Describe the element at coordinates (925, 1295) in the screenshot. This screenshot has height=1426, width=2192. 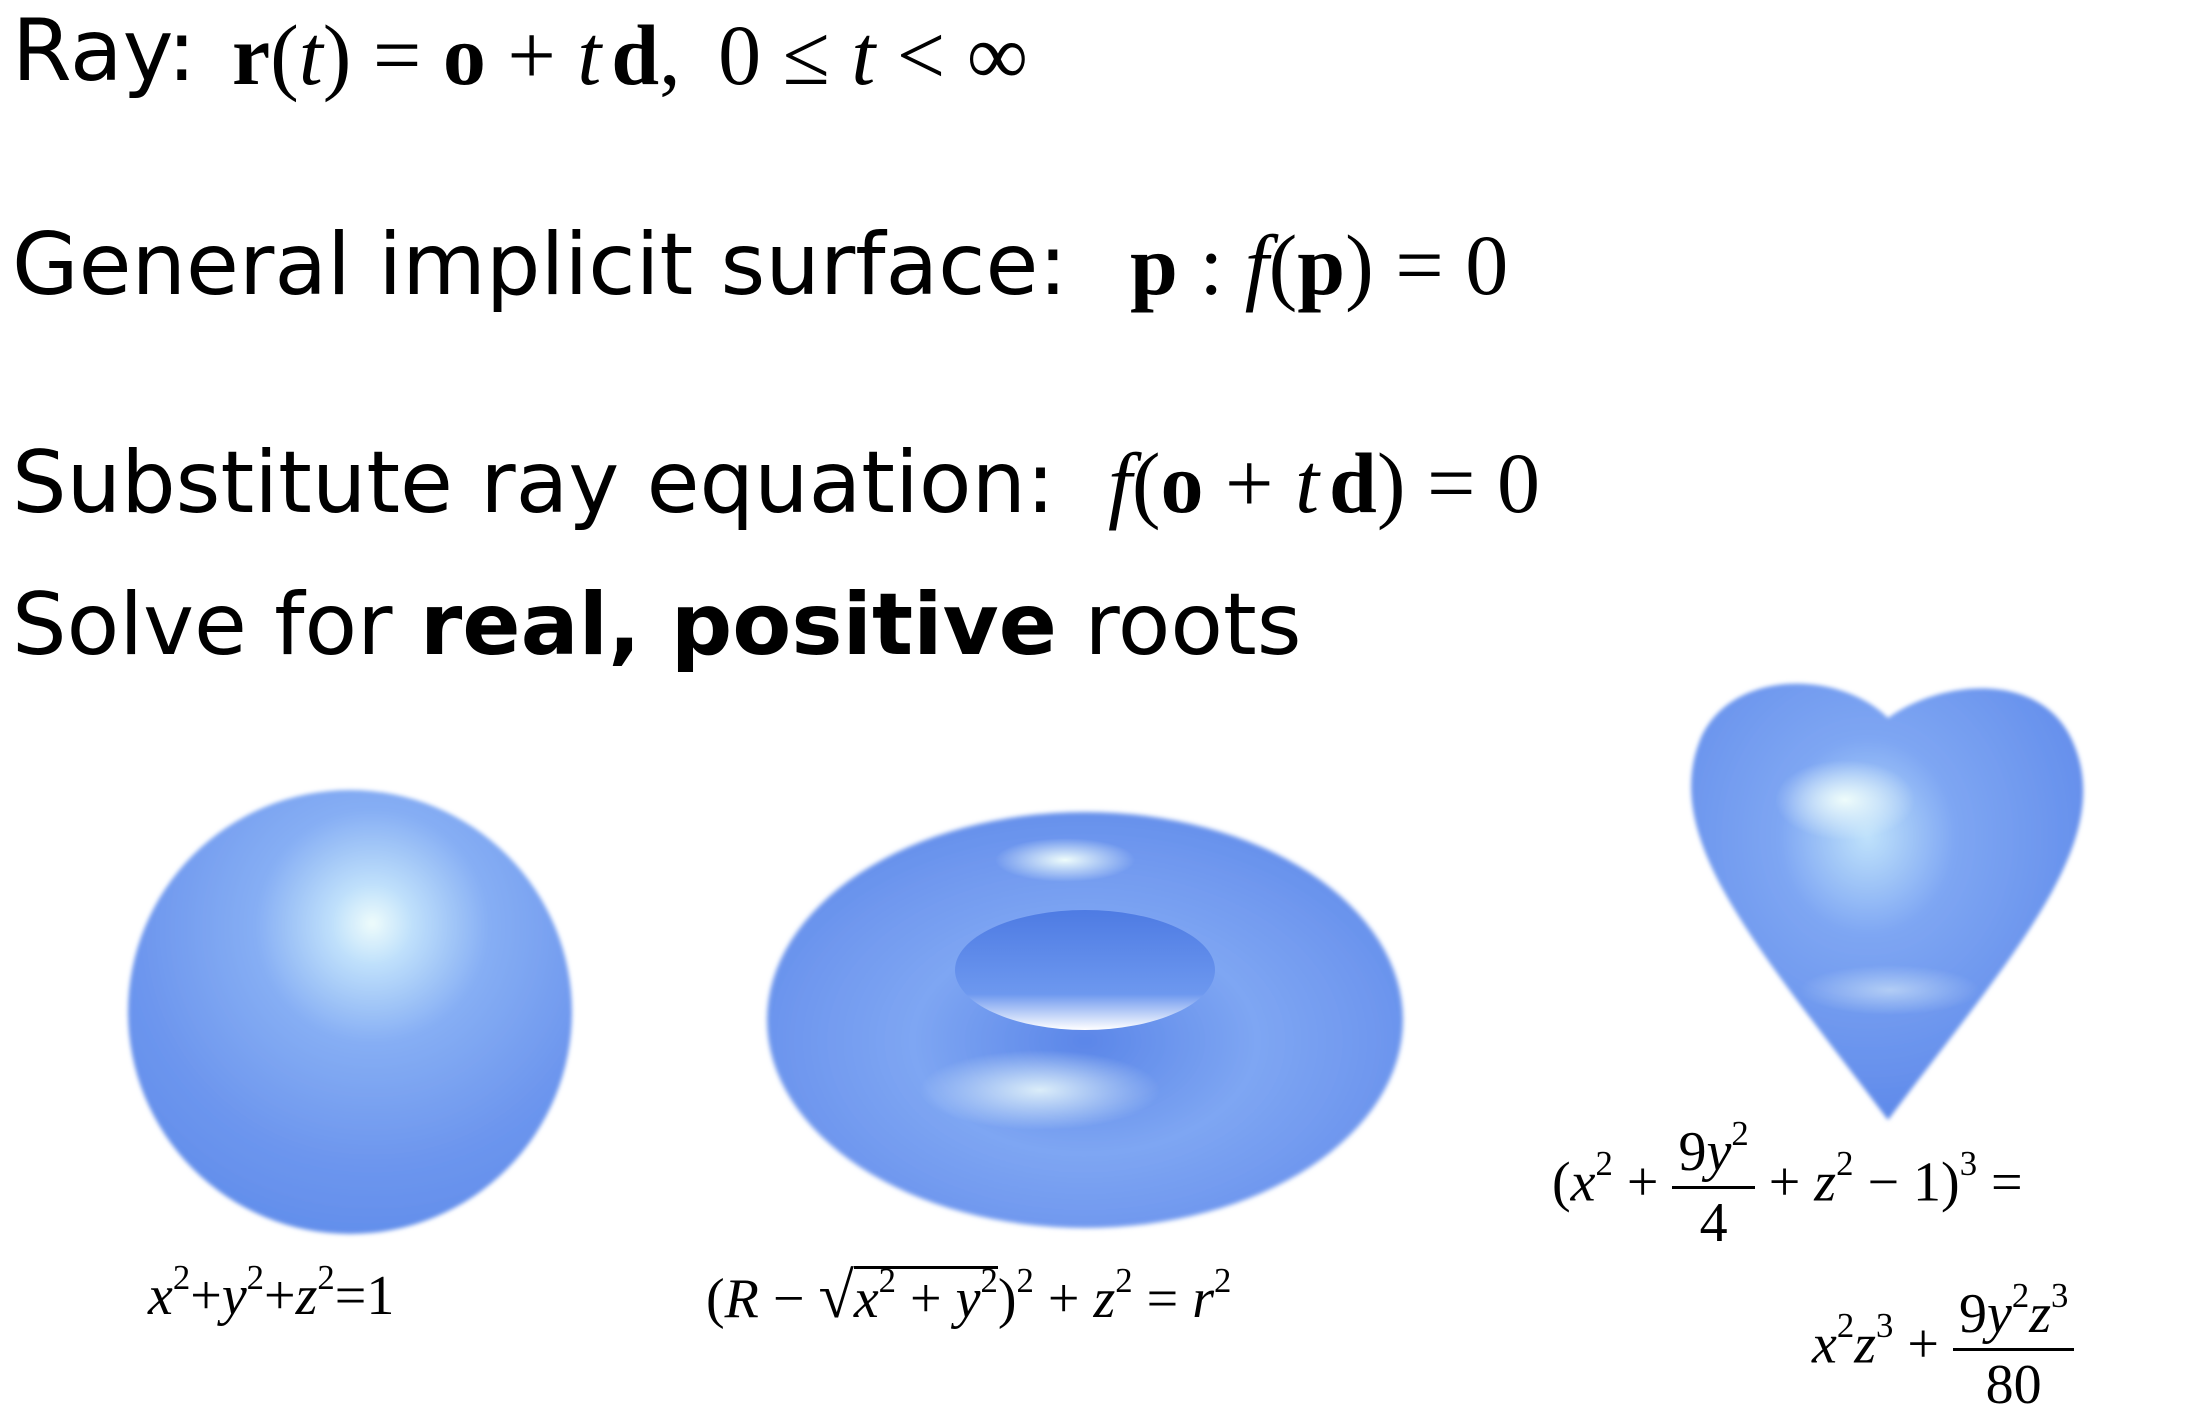
I see `sqrt-radicand: x2 + y2` at that location.